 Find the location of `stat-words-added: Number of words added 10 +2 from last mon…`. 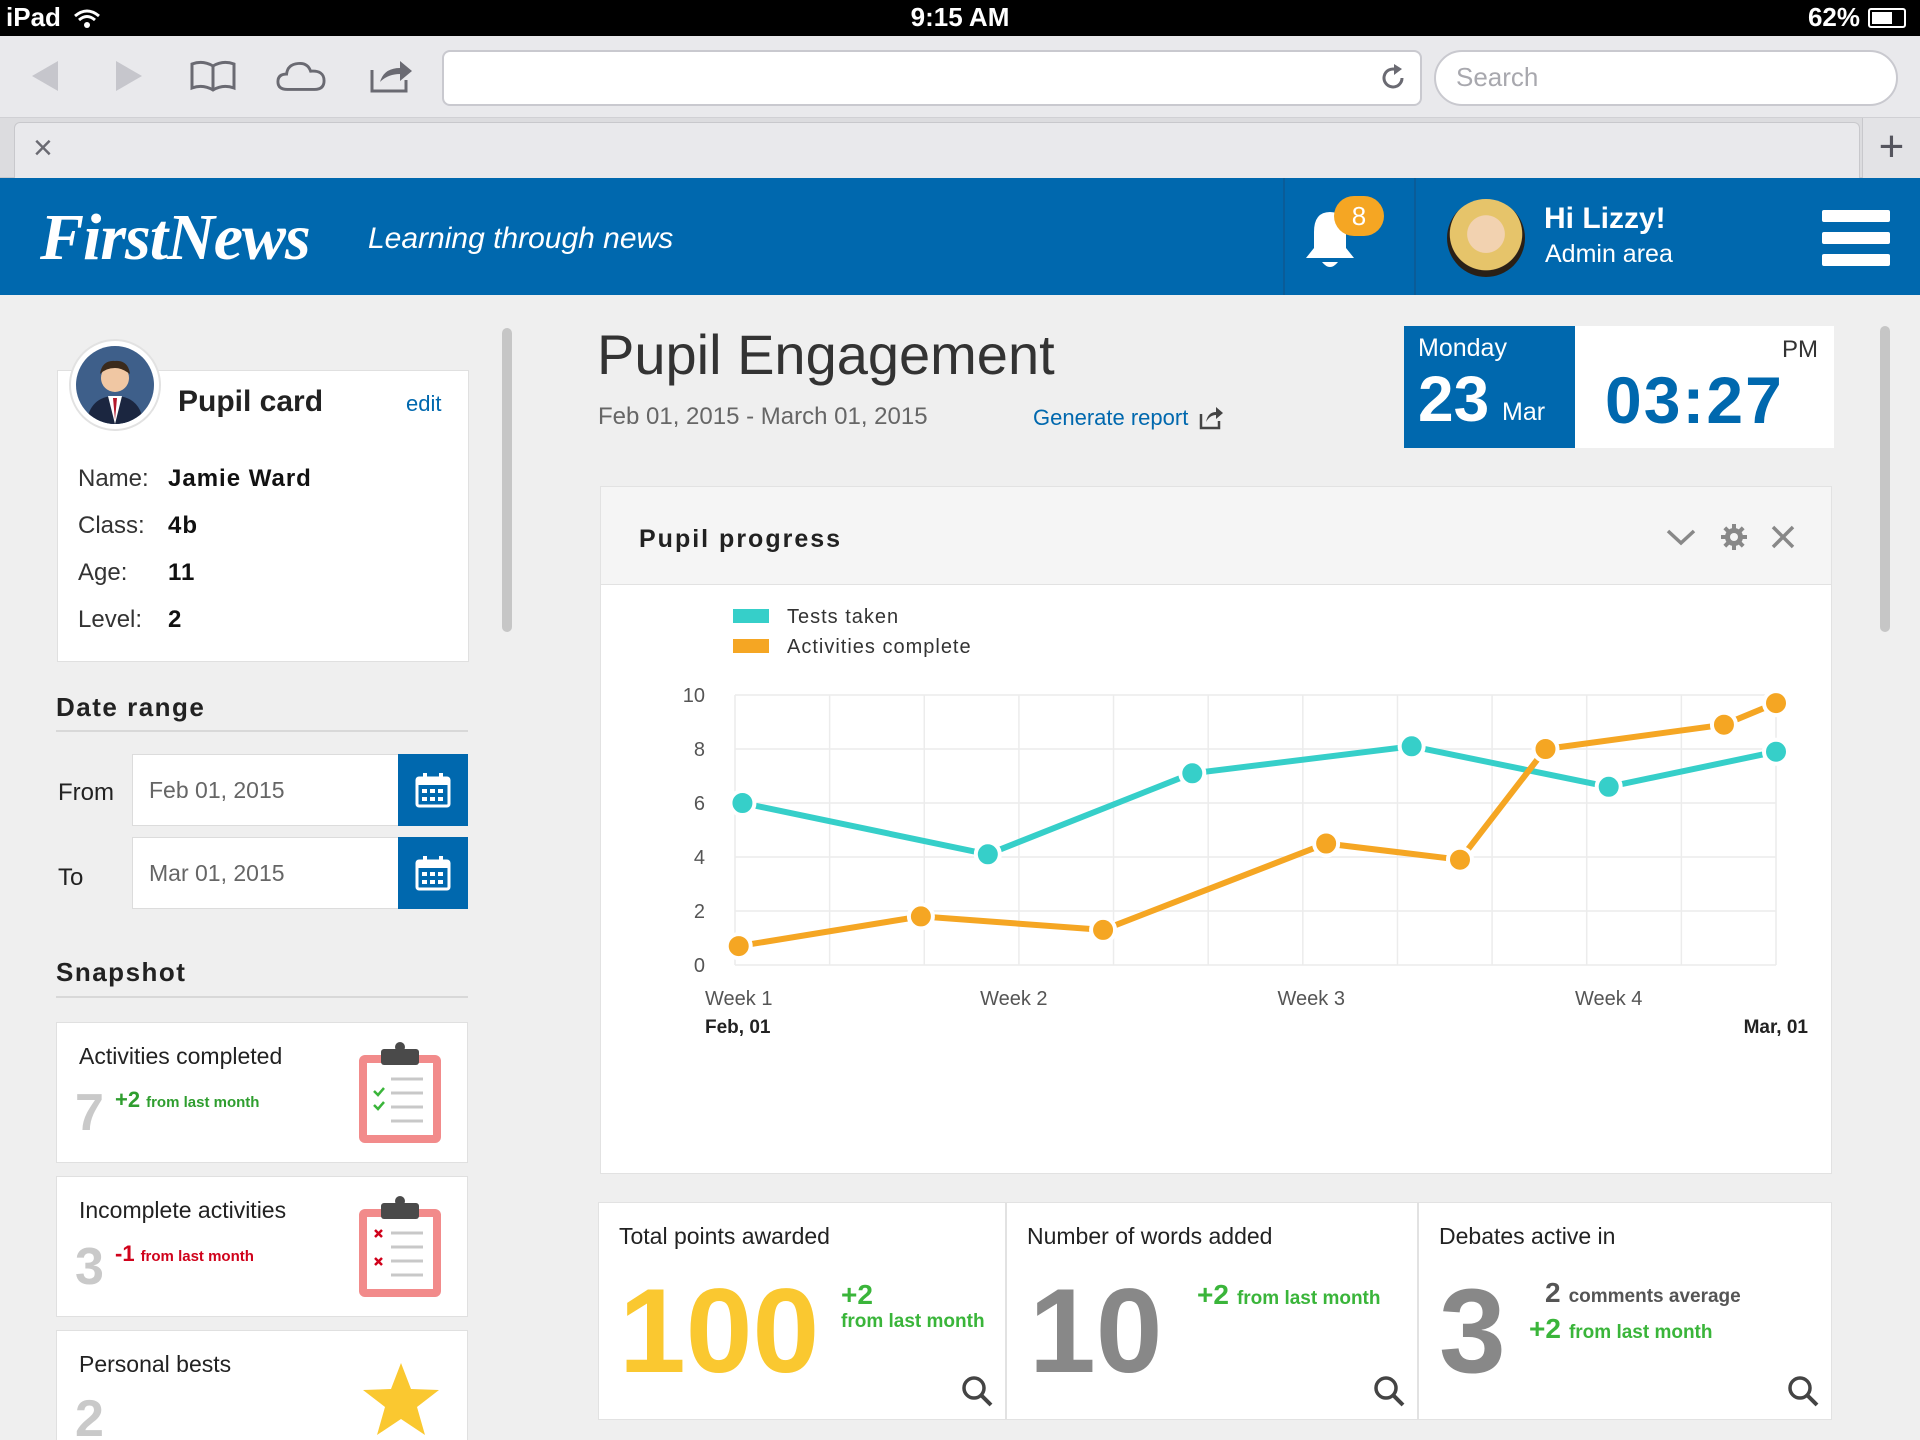

stat-words-added: Number of words added 10 +2 from last mon… is located at coordinates (1212, 1311).